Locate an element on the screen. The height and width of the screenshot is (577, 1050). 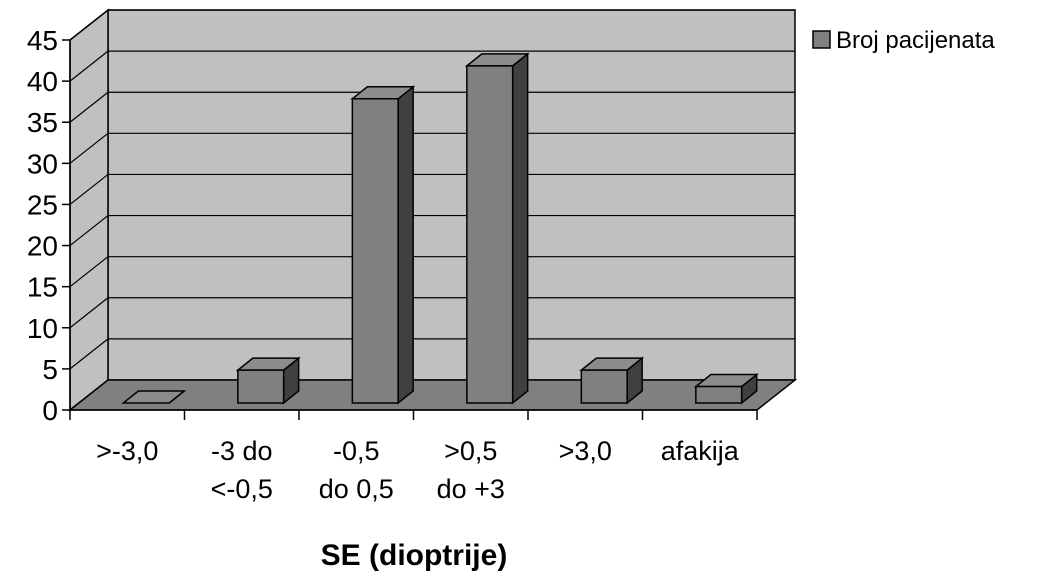
y-tick-label: 45 is located at coordinates (42, 40).